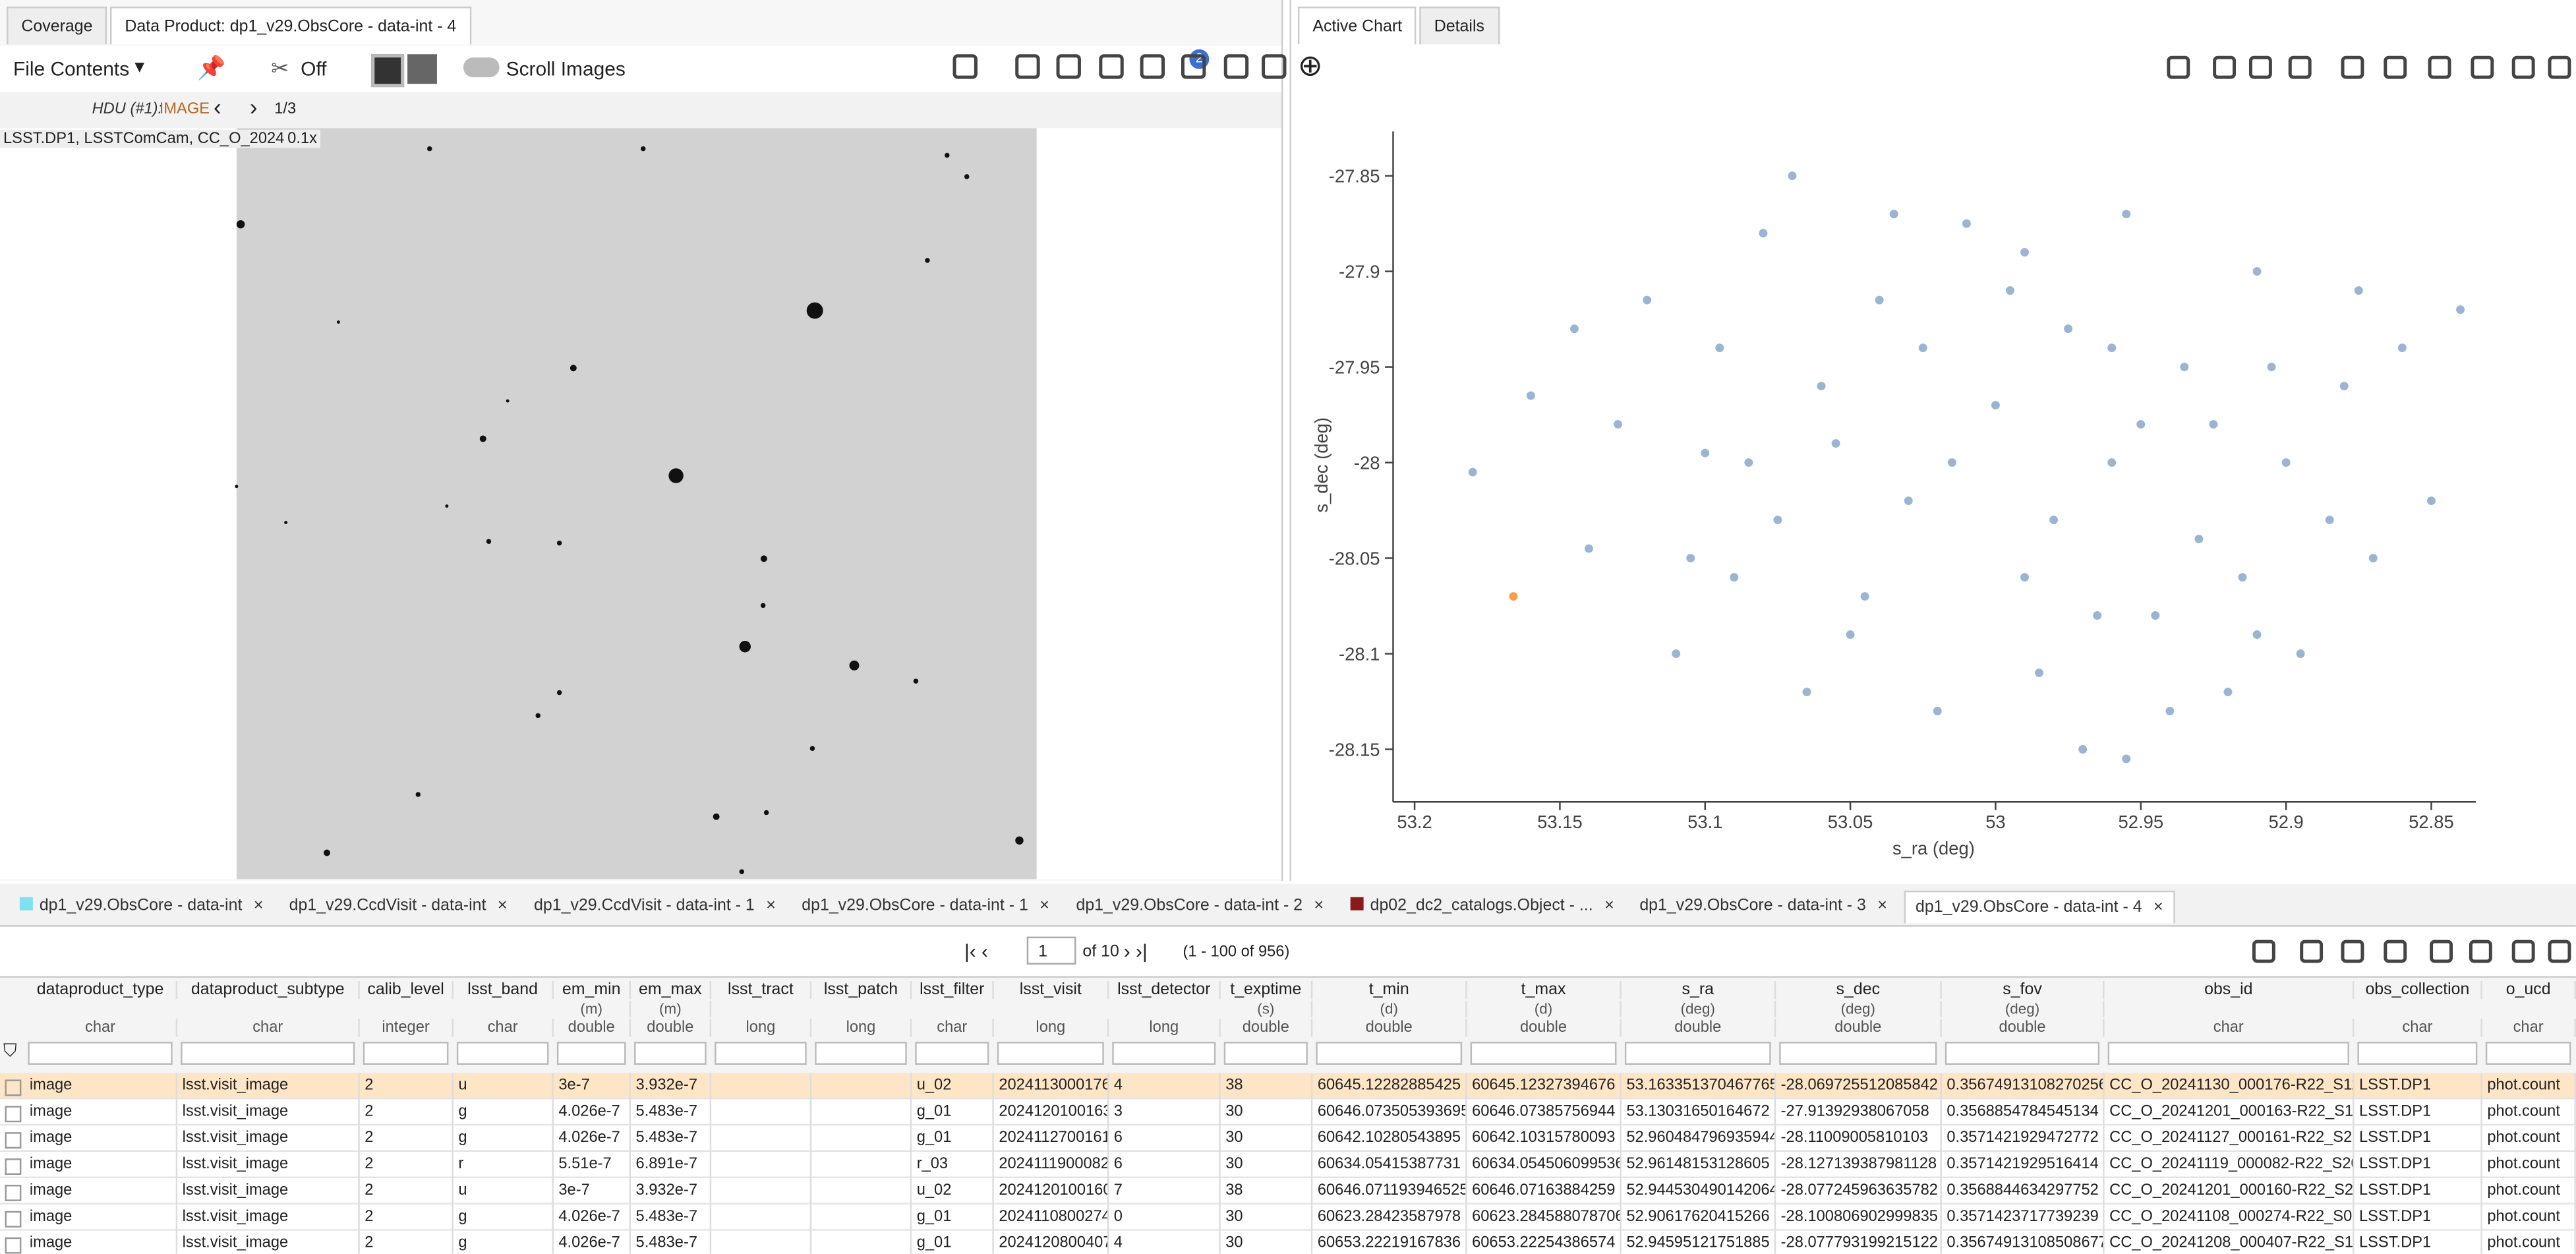 This screenshot has width=2576, height=1254. I want to click on table-tab: dp1_v29.CcdVisit - data-int - 1×, so click(655, 908).